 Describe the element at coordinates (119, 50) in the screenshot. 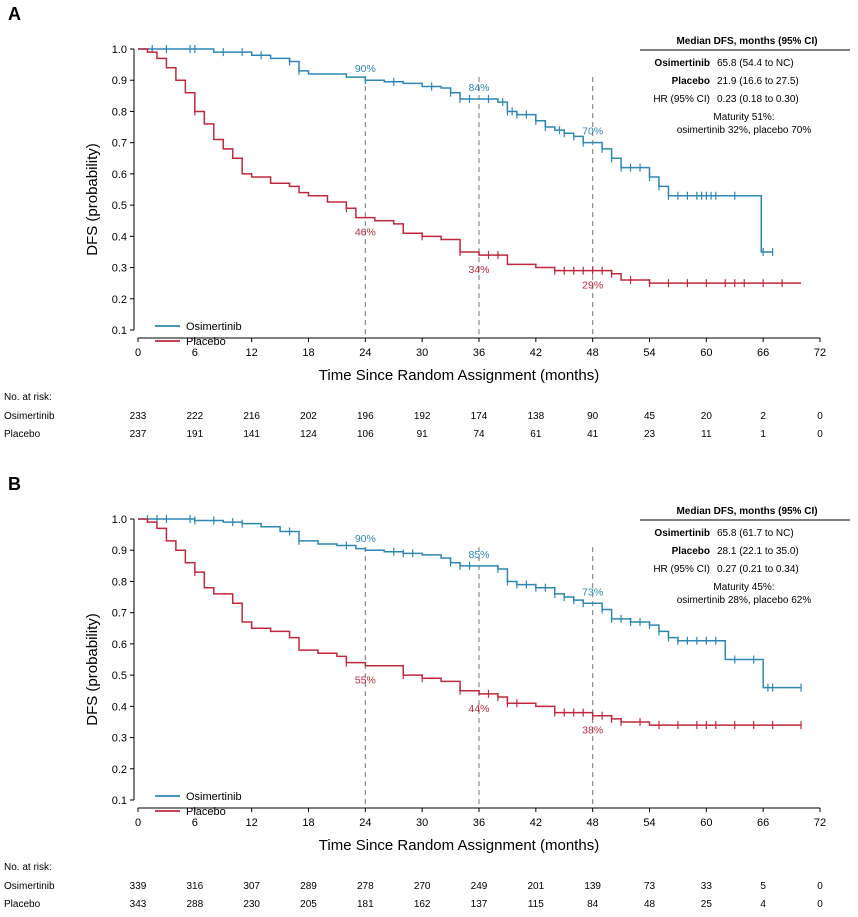

I see `y-tick-label: 1.0` at that location.